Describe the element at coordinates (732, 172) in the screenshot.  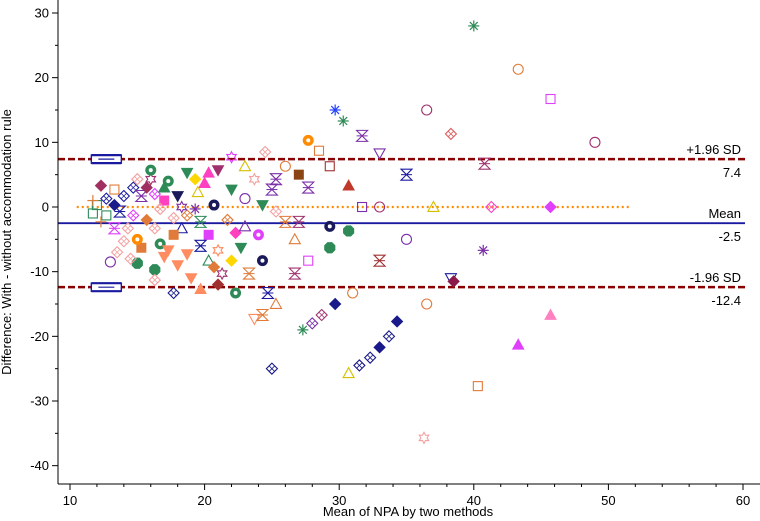
I see `upper-loa-value: 7.4` at that location.